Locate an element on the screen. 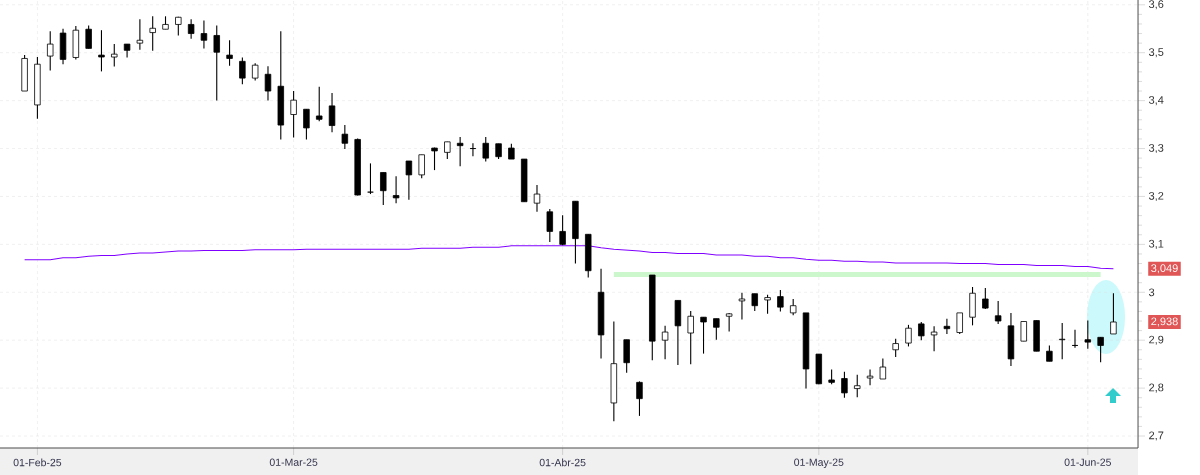 This screenshot has width=1200, height=475. y-tick-label: 3,5 is located at coordinates (1156, 53).